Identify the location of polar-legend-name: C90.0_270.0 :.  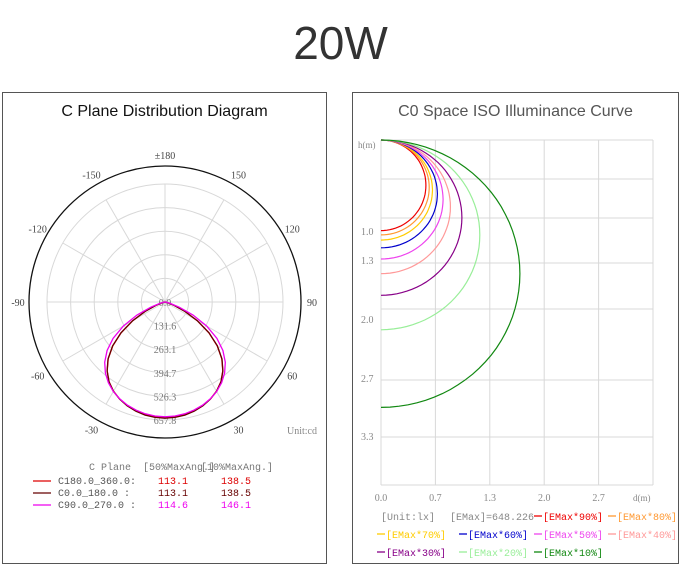
(97, 506).